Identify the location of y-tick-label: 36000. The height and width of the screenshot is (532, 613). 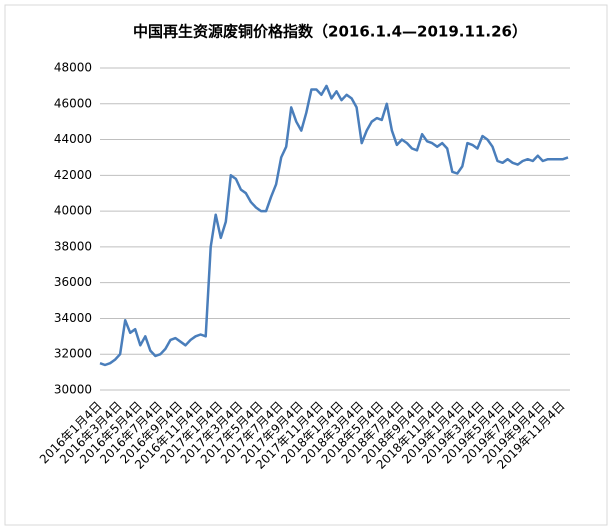
(73, 282).